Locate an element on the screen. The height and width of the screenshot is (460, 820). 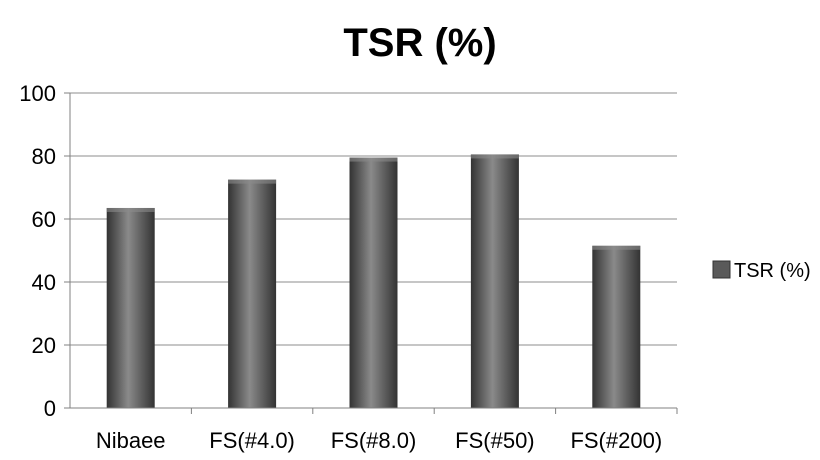
x-tick-label: Nibaee is located at coordinates (131, 440).